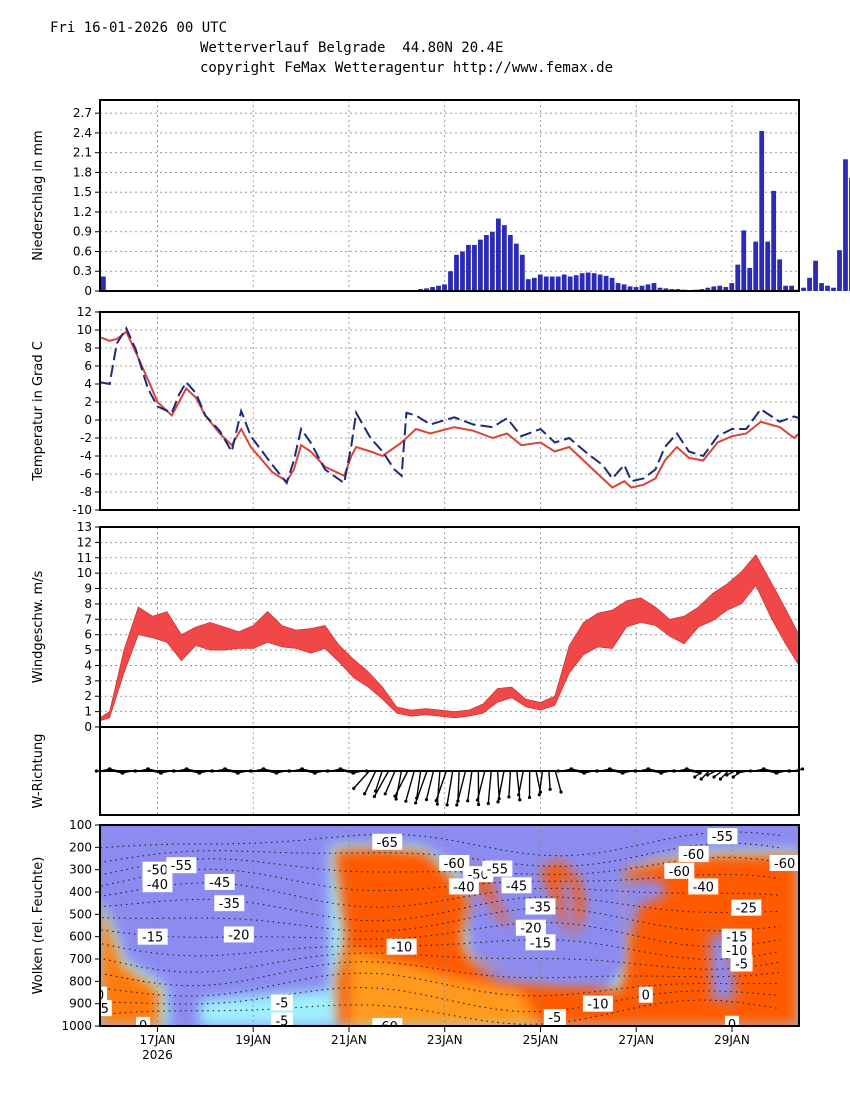  I want to click on axis-title-wind: Windgeschw. m/s, so click(38, 626).